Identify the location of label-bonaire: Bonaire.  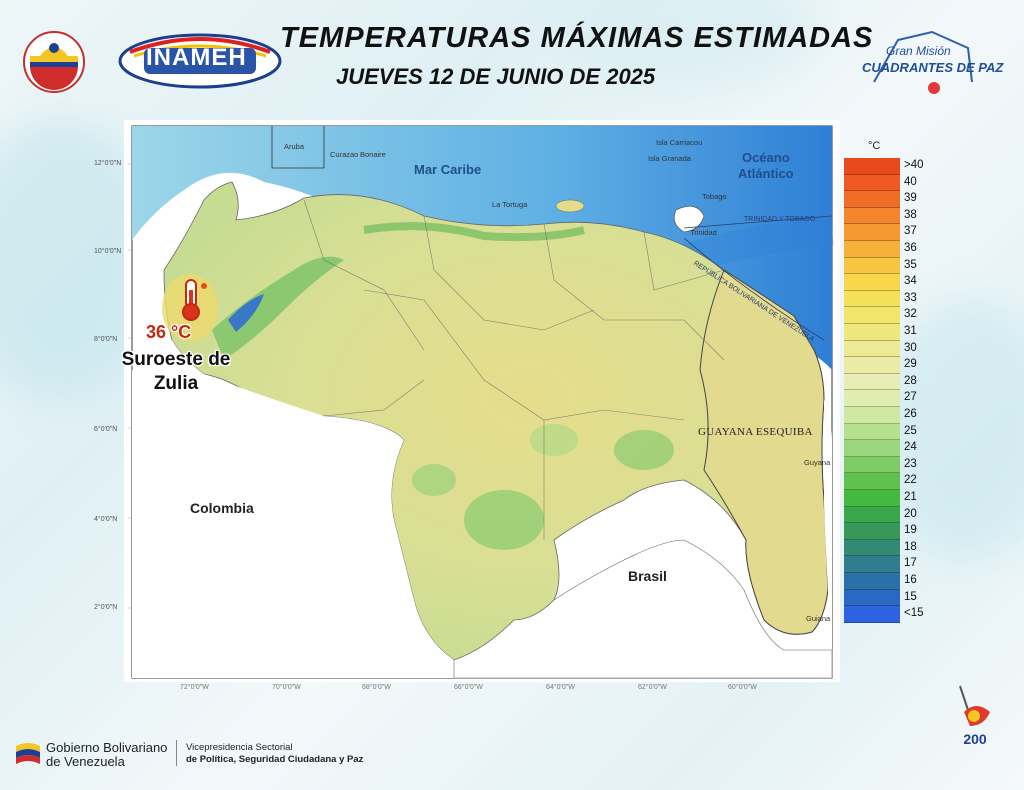
(373, 154).